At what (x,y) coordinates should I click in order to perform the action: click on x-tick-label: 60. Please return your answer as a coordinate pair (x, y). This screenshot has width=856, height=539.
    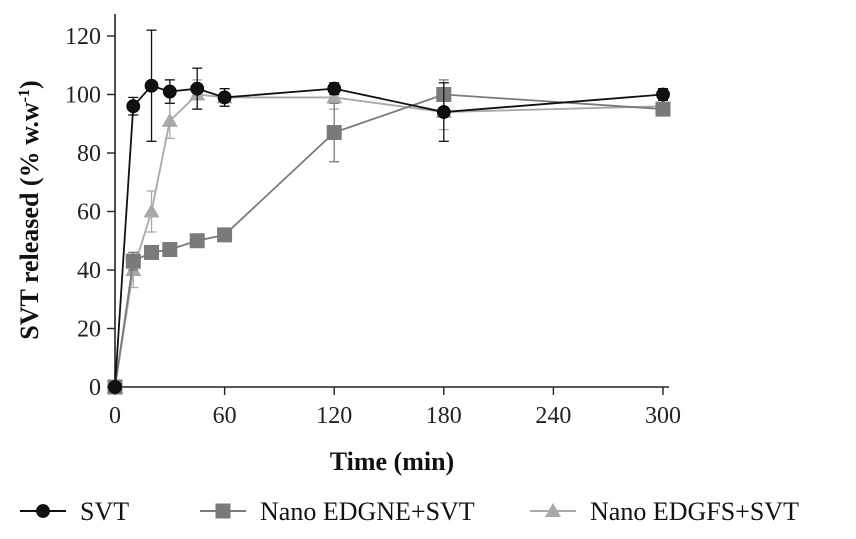
    Looking at the image, I should click on (225, 416).